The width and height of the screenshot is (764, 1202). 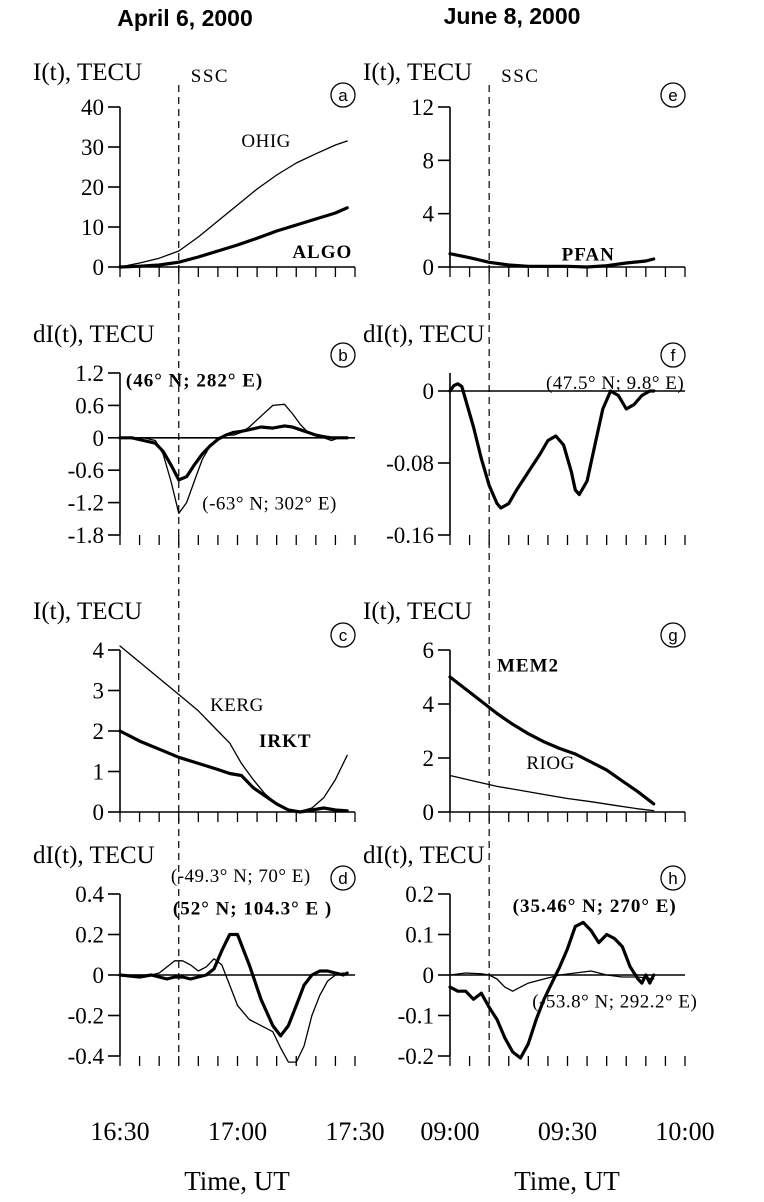 I want to click on x-tick-label: 09:00, so click(x=449, y=1131).